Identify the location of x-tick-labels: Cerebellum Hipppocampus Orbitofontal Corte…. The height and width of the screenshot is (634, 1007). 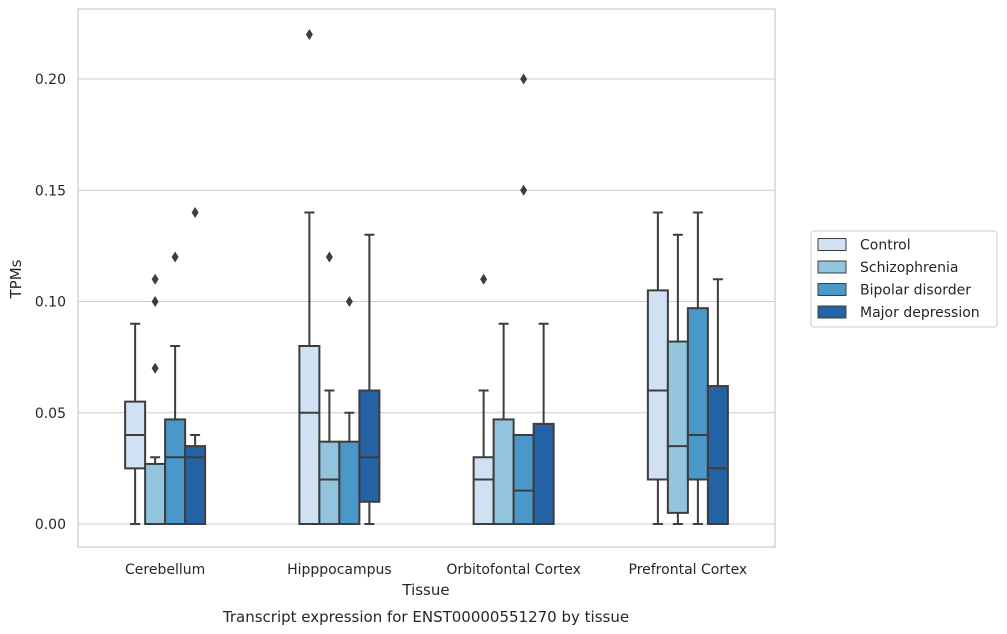
(436, 570).